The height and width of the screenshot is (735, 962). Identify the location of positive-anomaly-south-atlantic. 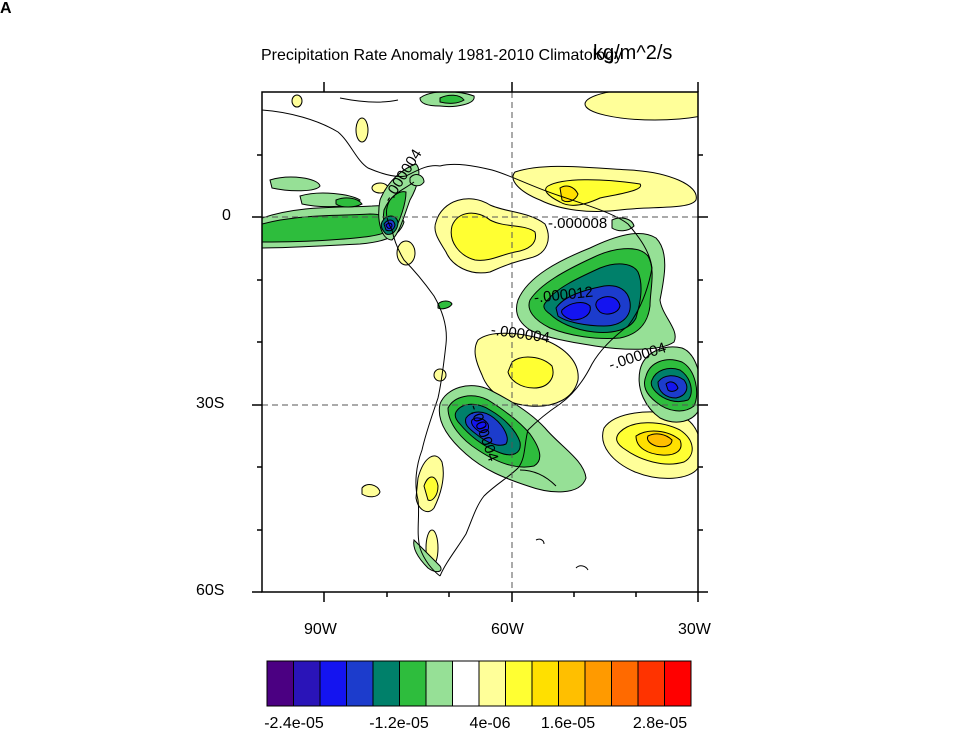
(650, 445).